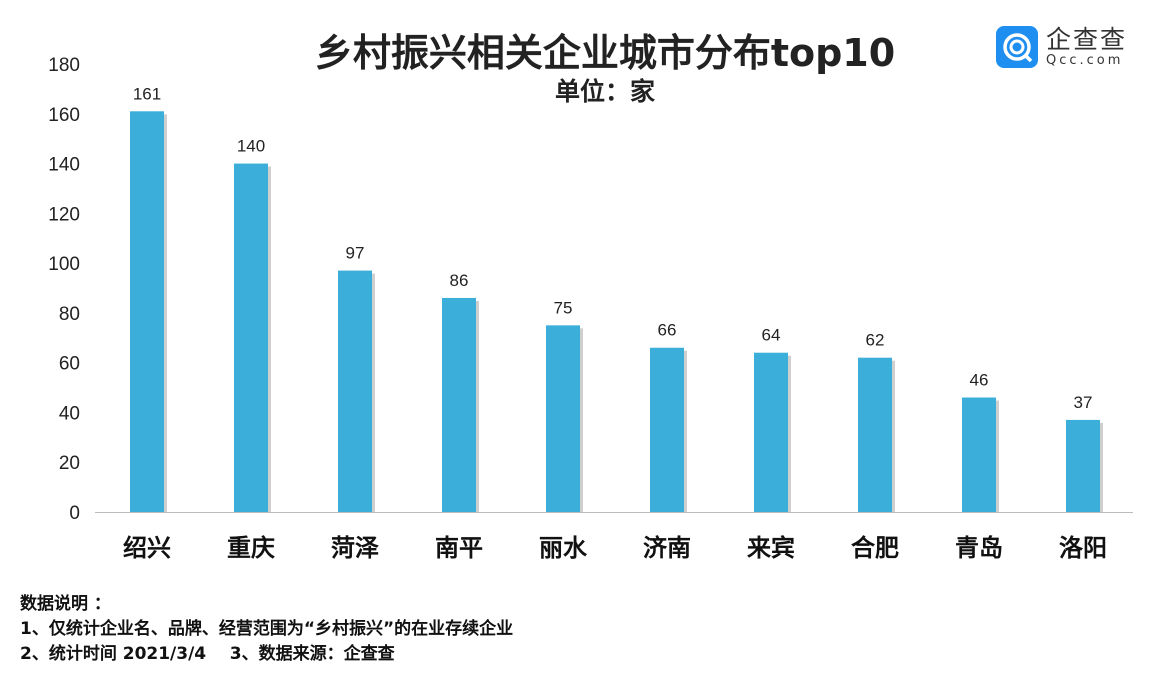 The image size is (1158, 684). Describe the element at coordinates (69, 413) in the screenshot. I see `y-tick-label: 40` at that location.